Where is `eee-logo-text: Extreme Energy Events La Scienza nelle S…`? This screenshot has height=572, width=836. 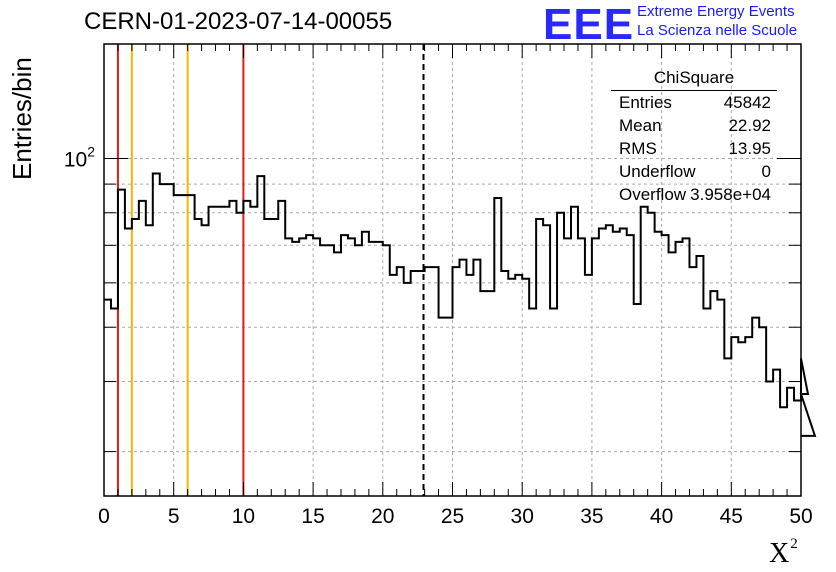
eee-logo-text: Extreme Energy Events La Scienza nelle S… is located at coordinates (717, 21).